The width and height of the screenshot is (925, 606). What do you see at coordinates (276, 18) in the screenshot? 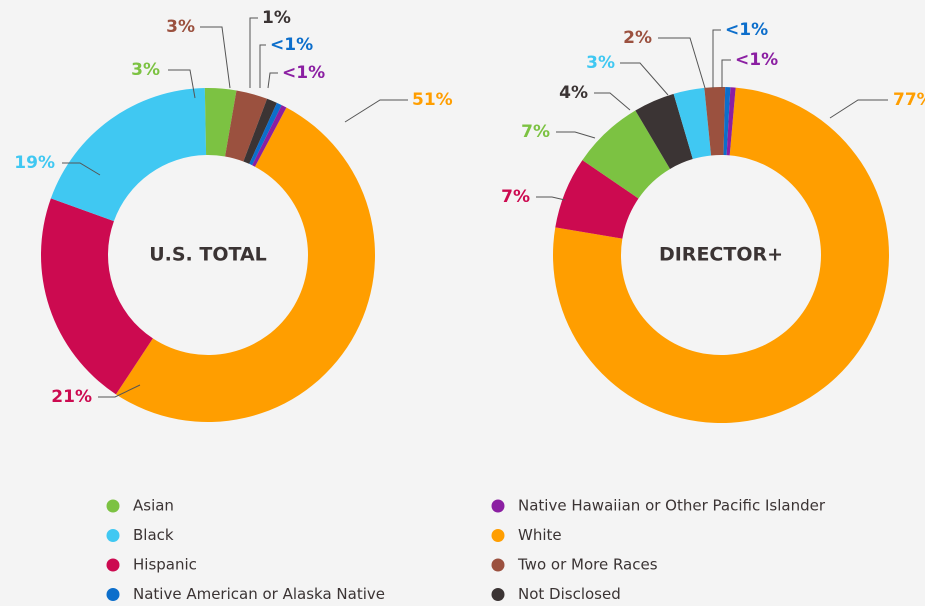
I see `value-label: 1%` at bounding box center [276, 18].